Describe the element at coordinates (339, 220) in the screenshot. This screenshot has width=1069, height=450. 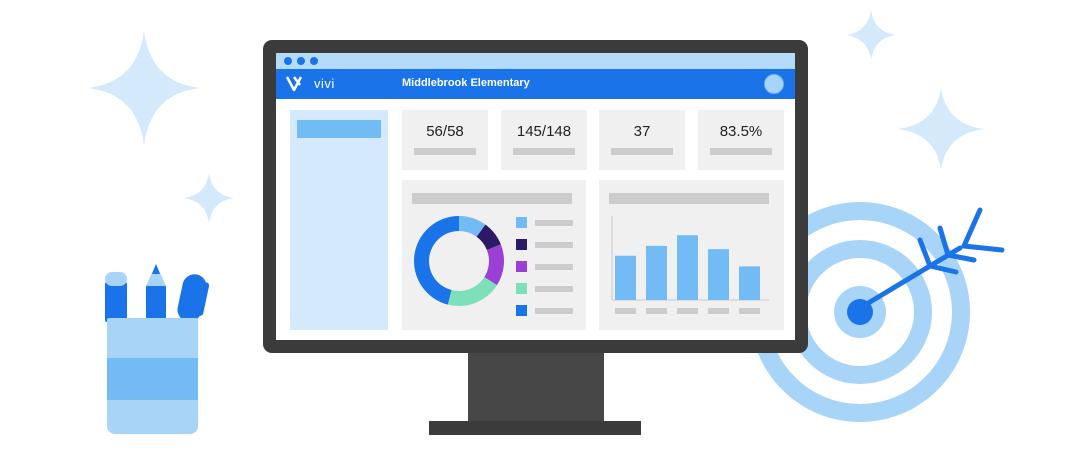
I see `sidebar` at that location.